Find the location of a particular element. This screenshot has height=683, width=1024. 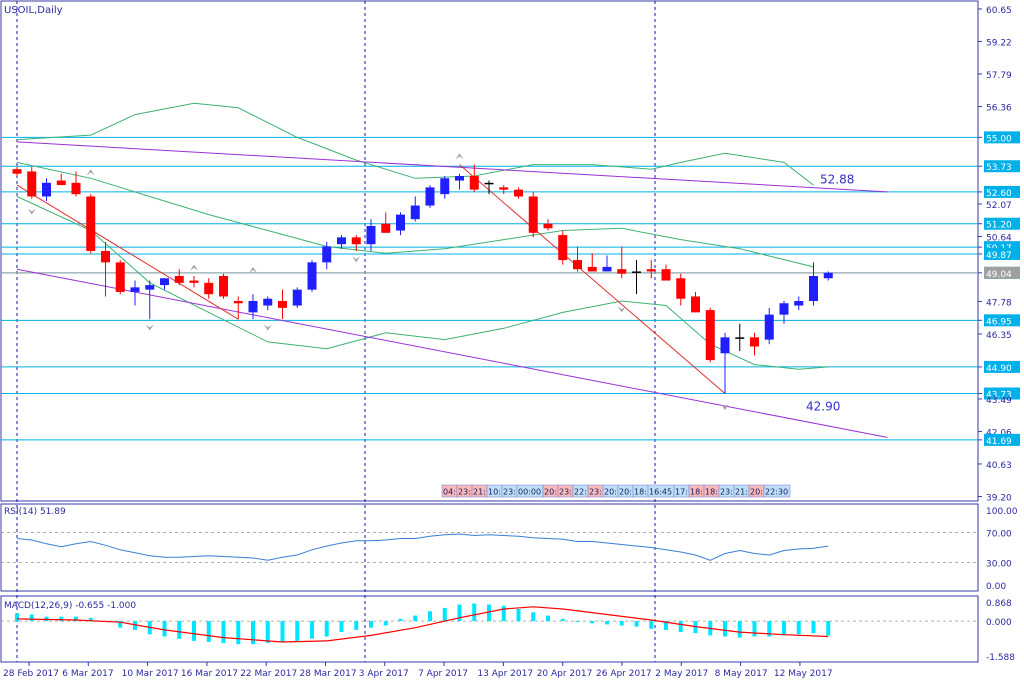

price-tick-label: 46.35 is located at coordinates (999, 336).